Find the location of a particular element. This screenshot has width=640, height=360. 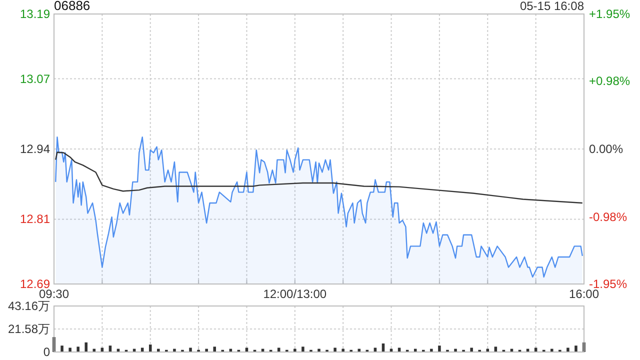

x-tick-label: 12:00/13:00 is located at coordinates (295, 294).